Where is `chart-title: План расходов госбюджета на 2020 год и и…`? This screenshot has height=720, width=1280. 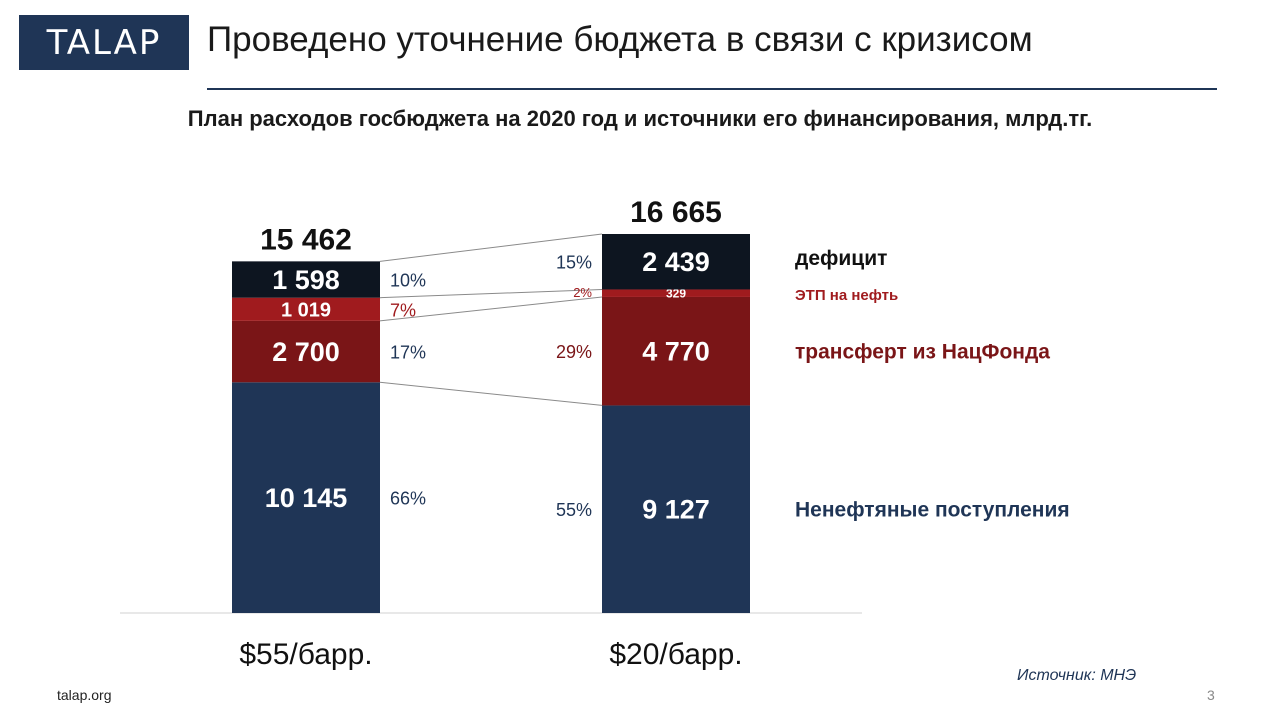
chart-title: План расходов госбюджета на 2020 год и и… is located at coordinates (640, 118).